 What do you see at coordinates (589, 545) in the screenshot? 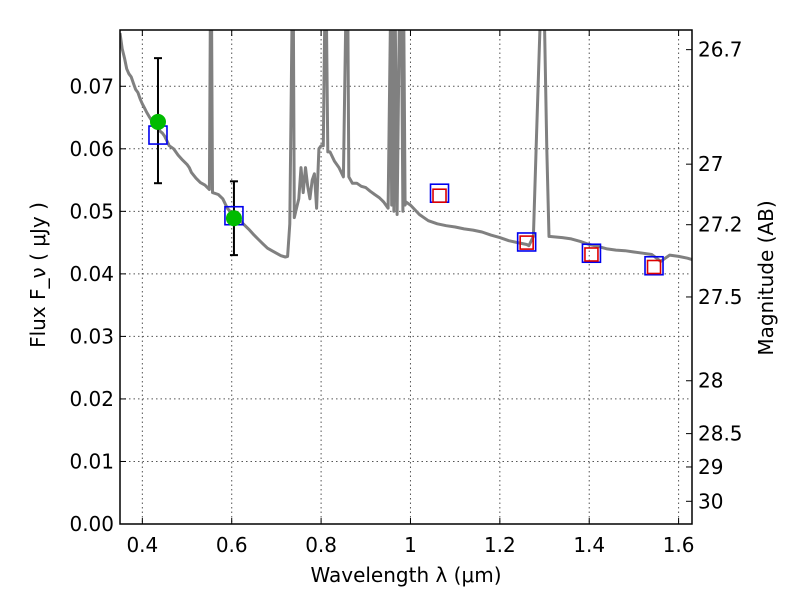
I see `x-tick-label: 1.4` at bounding box center [589, 545].